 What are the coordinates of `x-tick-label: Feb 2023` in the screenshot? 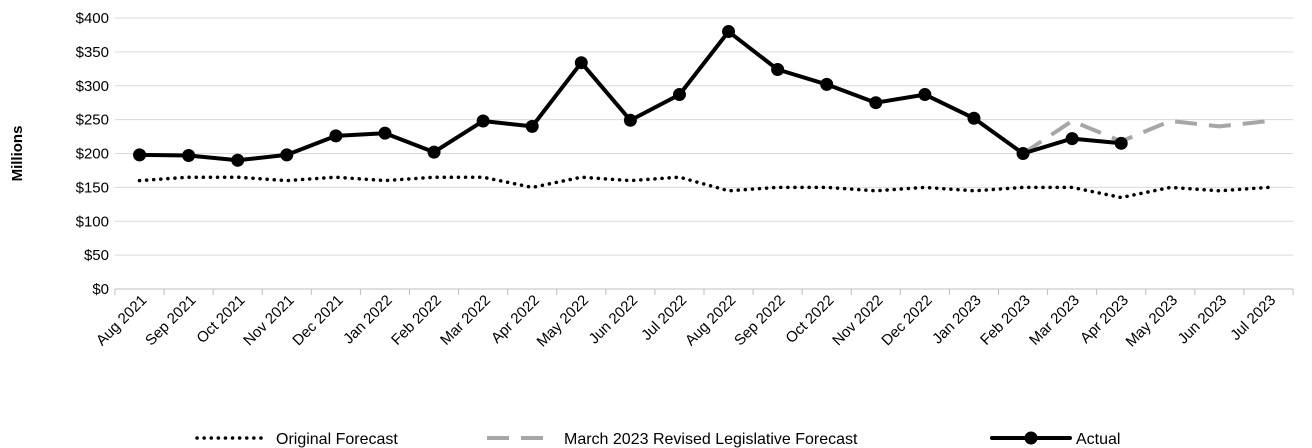 It's located at (1005, 320).